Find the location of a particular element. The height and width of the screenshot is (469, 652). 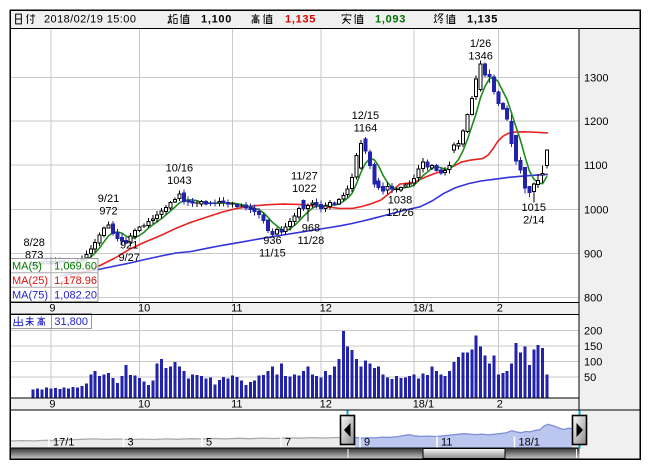

svg-text: 11/15 is located at coordinates (272, 254).